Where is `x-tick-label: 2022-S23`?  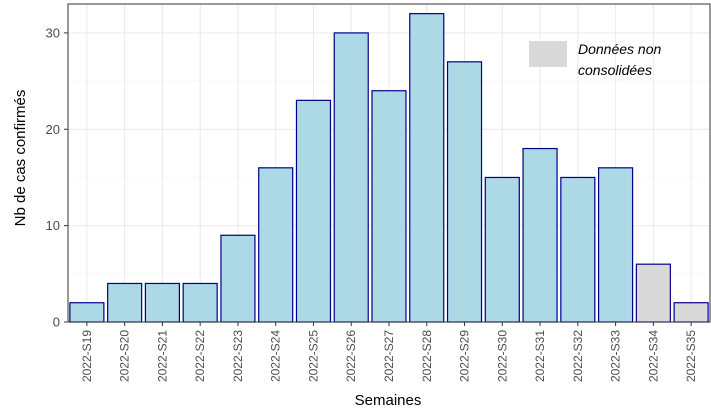 x-tick-label: 2022-S23 is located at coordinates (238, 356).